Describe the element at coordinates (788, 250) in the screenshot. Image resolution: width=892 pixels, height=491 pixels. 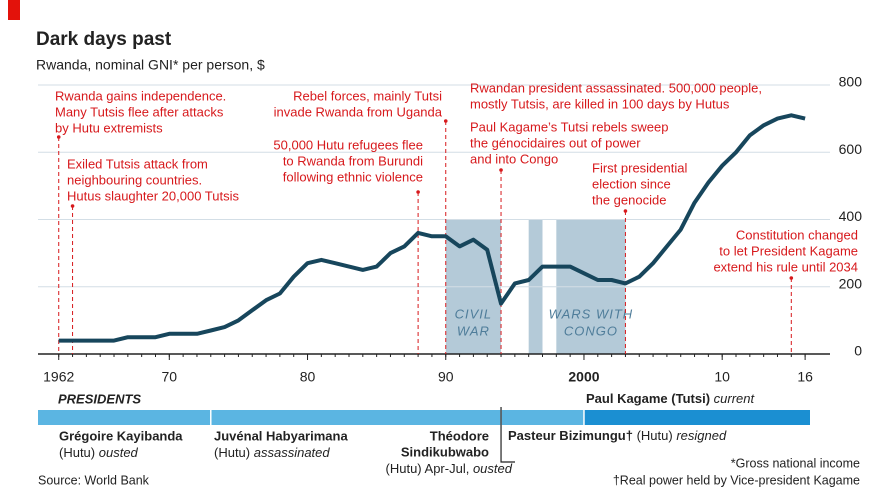
I see `annotation-text: to let President Kagame` at that location.